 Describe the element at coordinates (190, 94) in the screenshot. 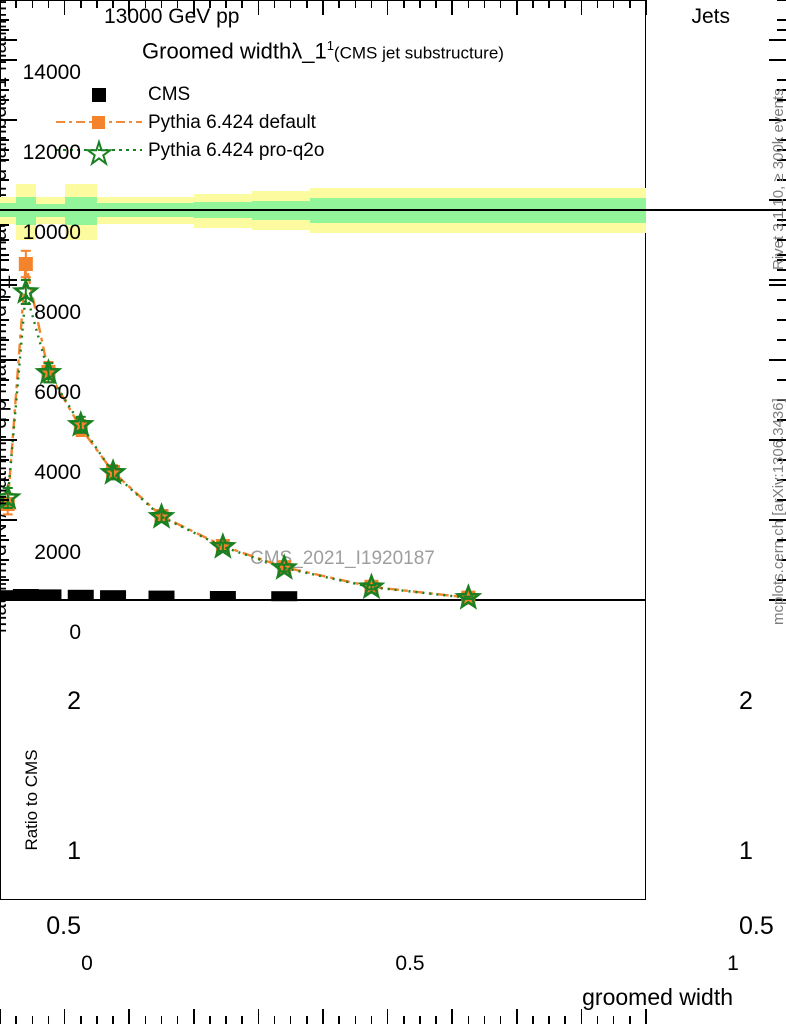

I see `legend-entry-cms: CMS` at that location.